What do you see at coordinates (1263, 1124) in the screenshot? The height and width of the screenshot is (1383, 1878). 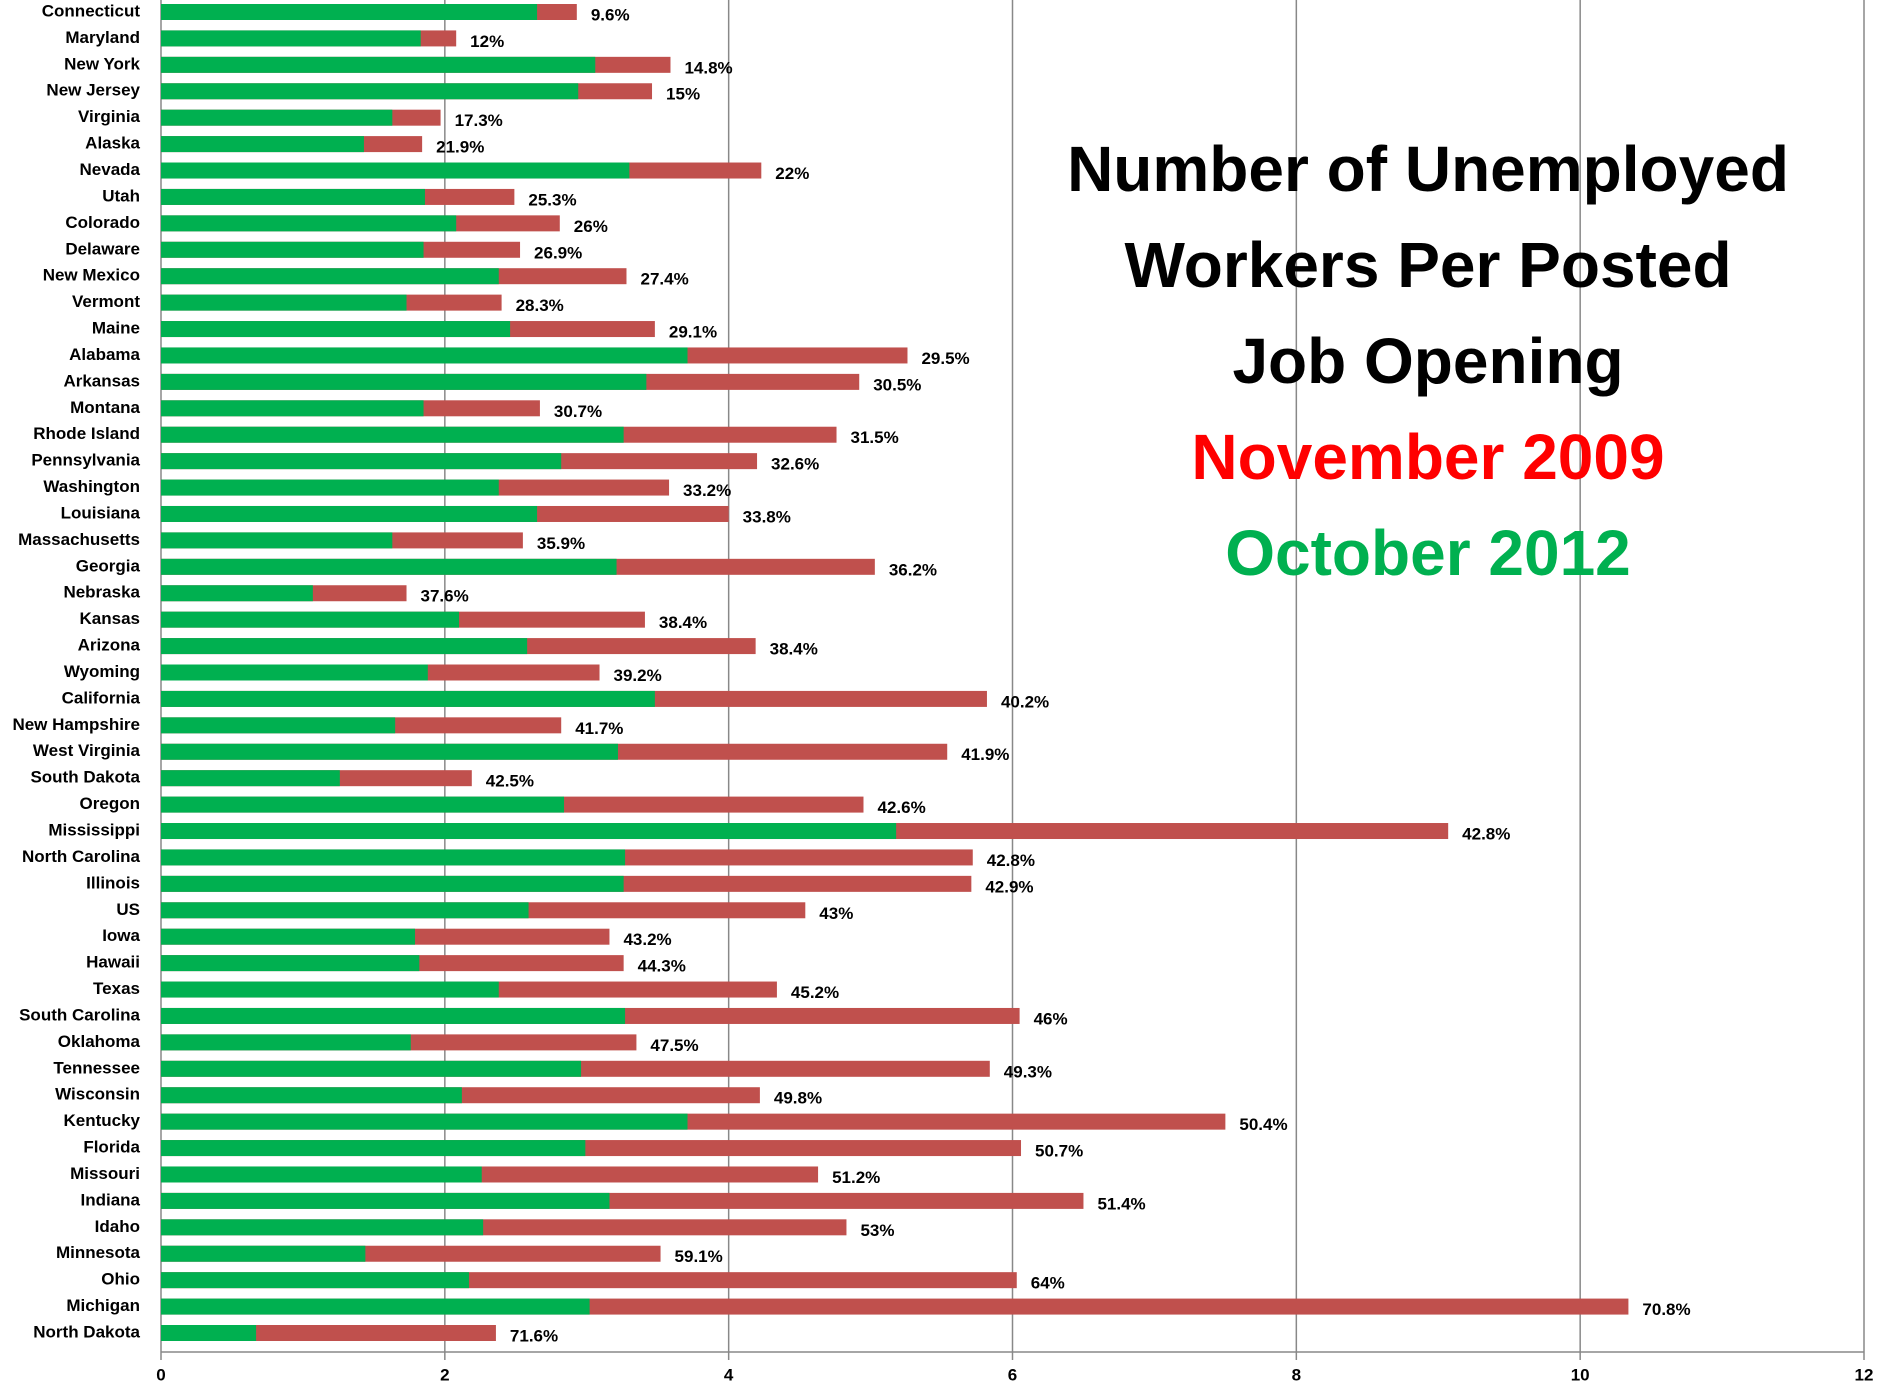 I see `annotation: 50.4%` at bounding box center [1263, 1124].